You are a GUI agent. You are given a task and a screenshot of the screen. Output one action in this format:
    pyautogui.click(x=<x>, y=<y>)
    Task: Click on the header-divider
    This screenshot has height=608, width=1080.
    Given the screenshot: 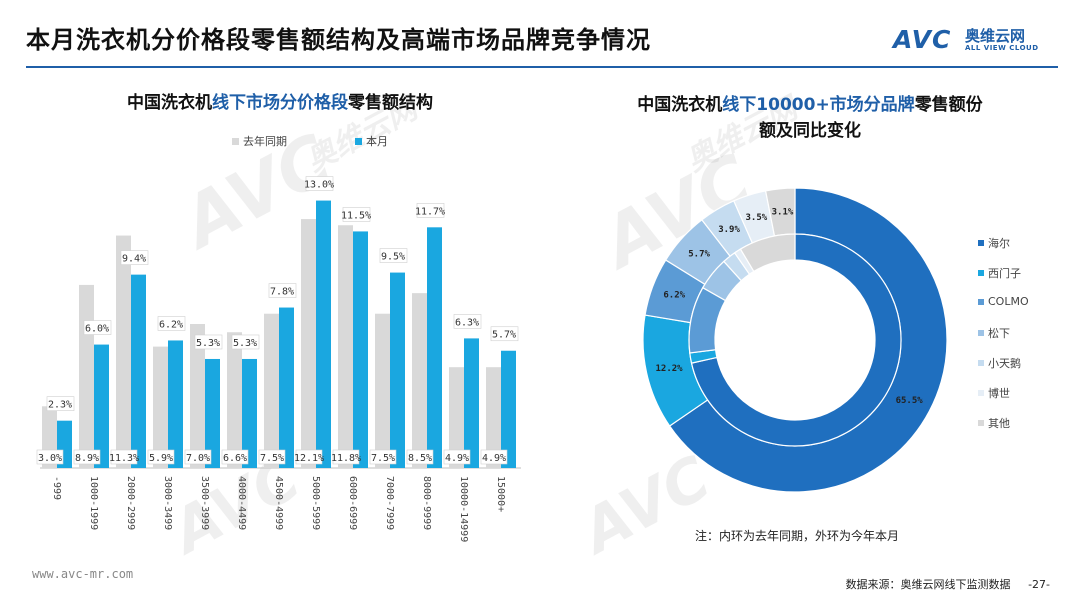 What is the action you would take?
    pyautogui.click(x=542, y=67)
    